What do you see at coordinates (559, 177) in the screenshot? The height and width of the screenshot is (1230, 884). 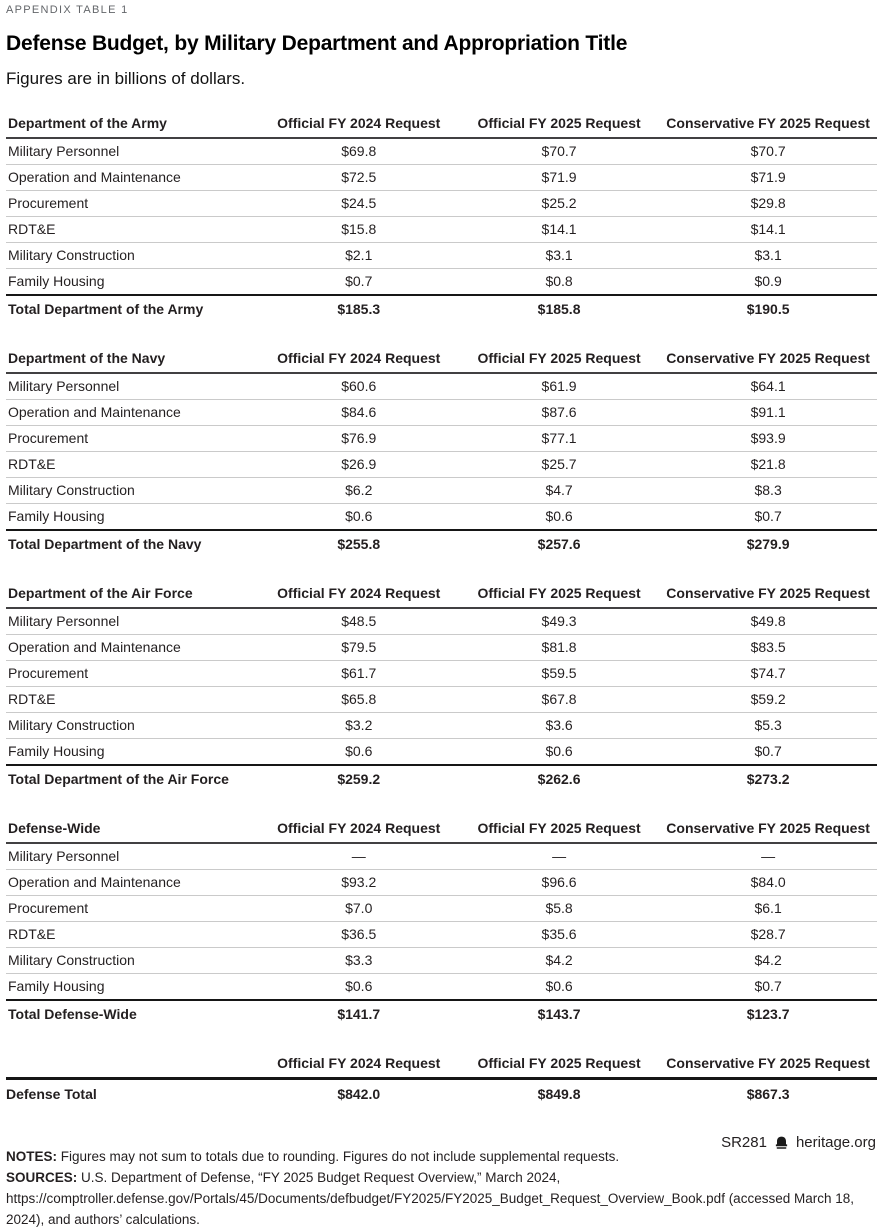 I see `cell-official-fy2025: $71.9` at bounding box center [559, 177].